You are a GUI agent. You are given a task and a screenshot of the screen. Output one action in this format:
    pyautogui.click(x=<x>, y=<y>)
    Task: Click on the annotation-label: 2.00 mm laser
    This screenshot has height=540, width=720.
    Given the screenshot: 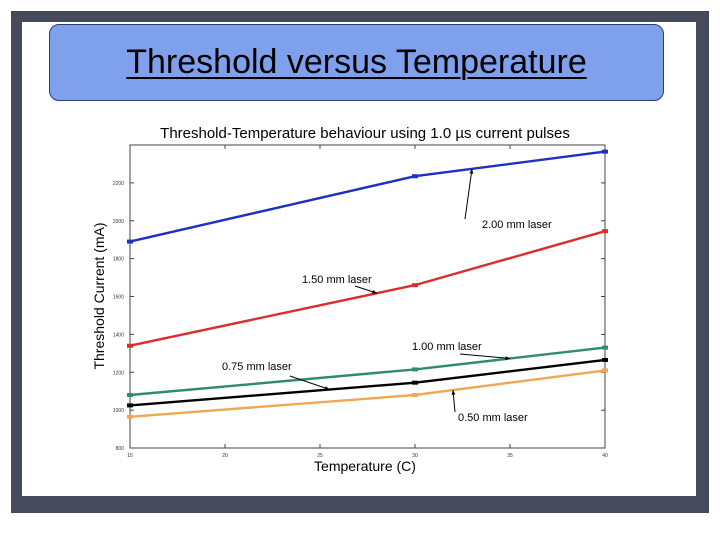 What is the action you would take?
    pyautogui.click(x=517, y=225)
    